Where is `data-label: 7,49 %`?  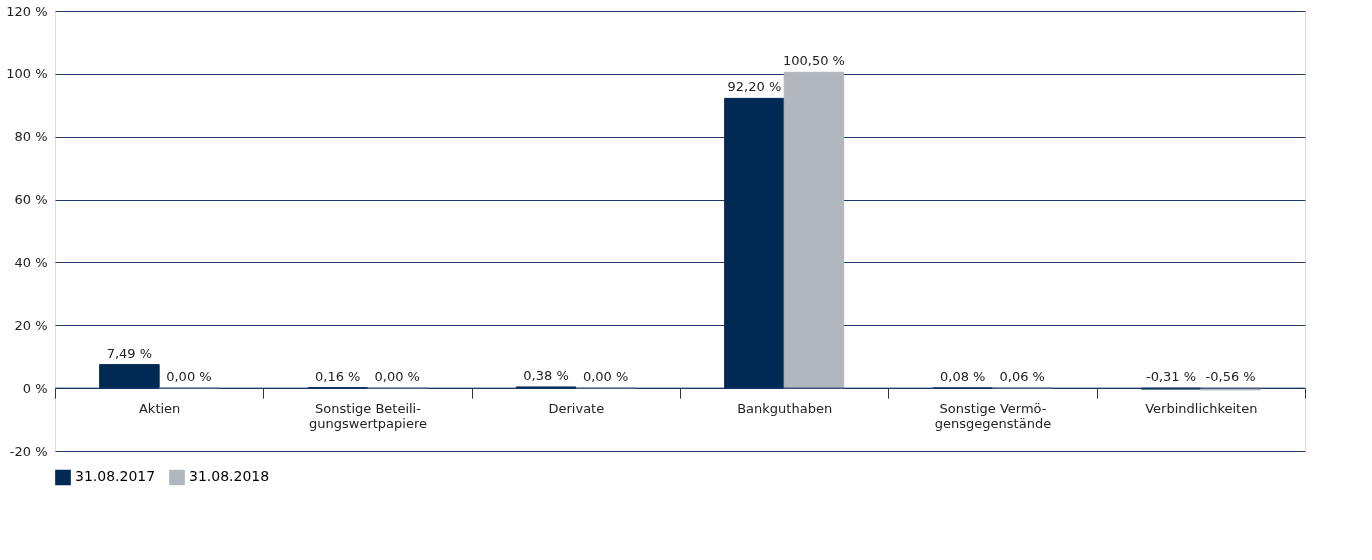
data-label: 7,49 % is located at coordinates (129, 353).